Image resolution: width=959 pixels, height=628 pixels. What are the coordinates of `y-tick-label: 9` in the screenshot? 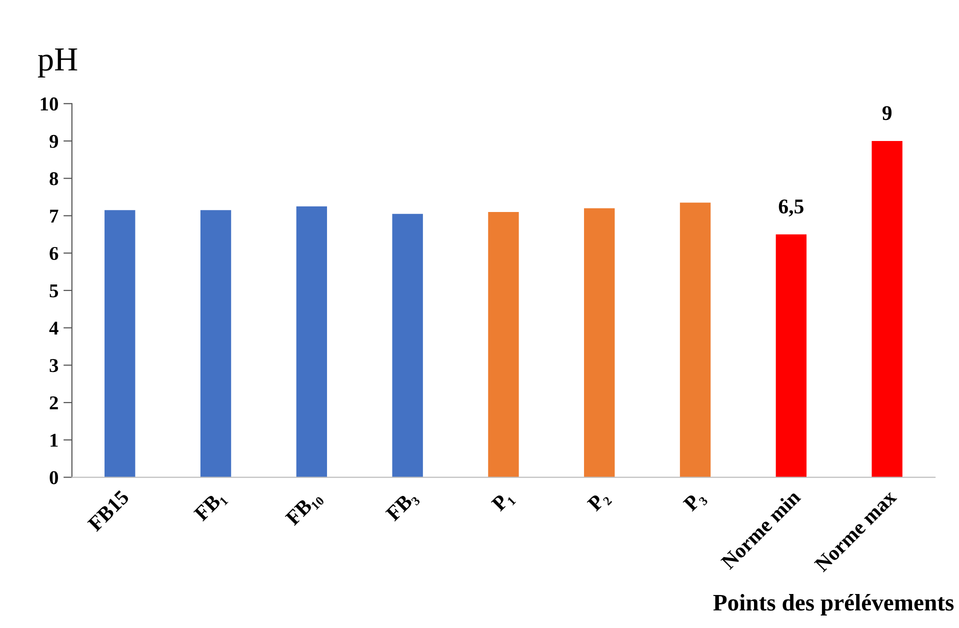 It's located at (54, 141).